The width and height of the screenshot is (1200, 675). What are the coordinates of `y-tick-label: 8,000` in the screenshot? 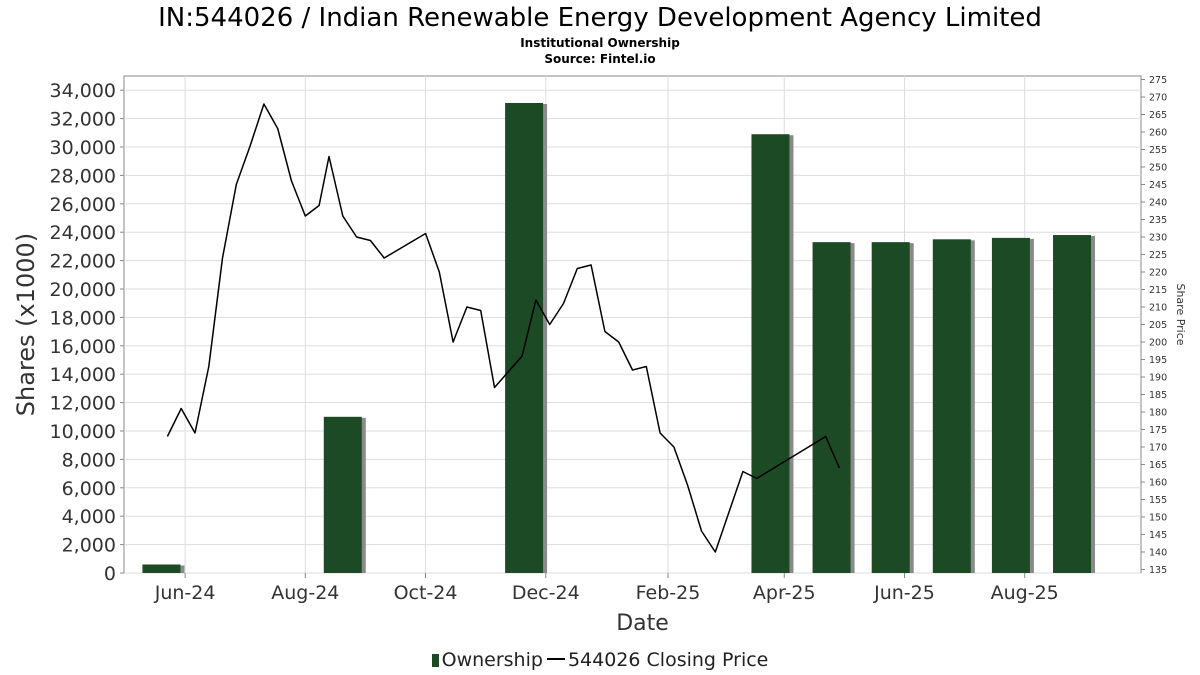 It's located at (89, 460).